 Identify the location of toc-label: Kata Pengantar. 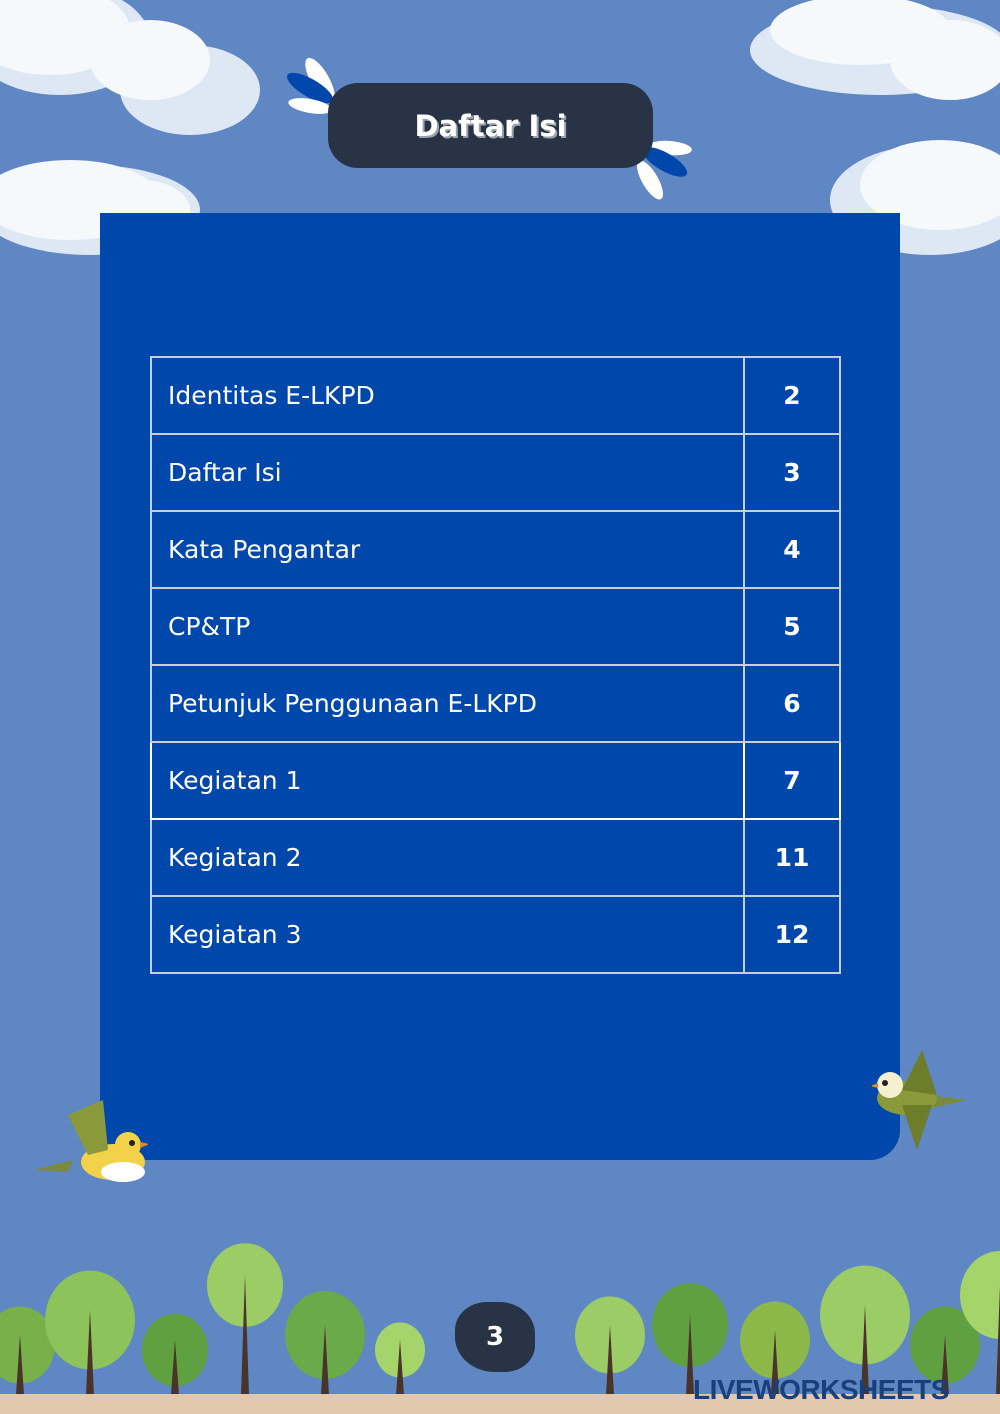
(447, 549).